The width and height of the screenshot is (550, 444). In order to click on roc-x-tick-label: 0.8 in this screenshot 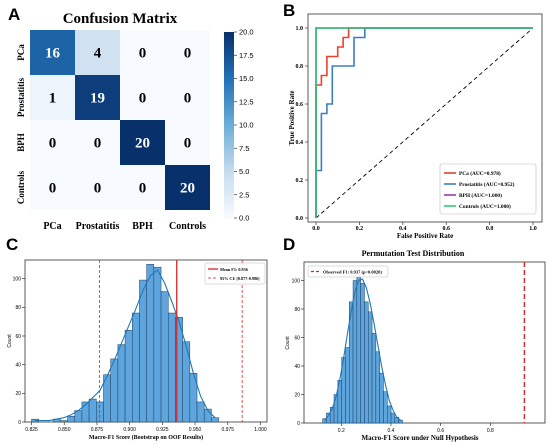, I will do `click(490, 229)`.